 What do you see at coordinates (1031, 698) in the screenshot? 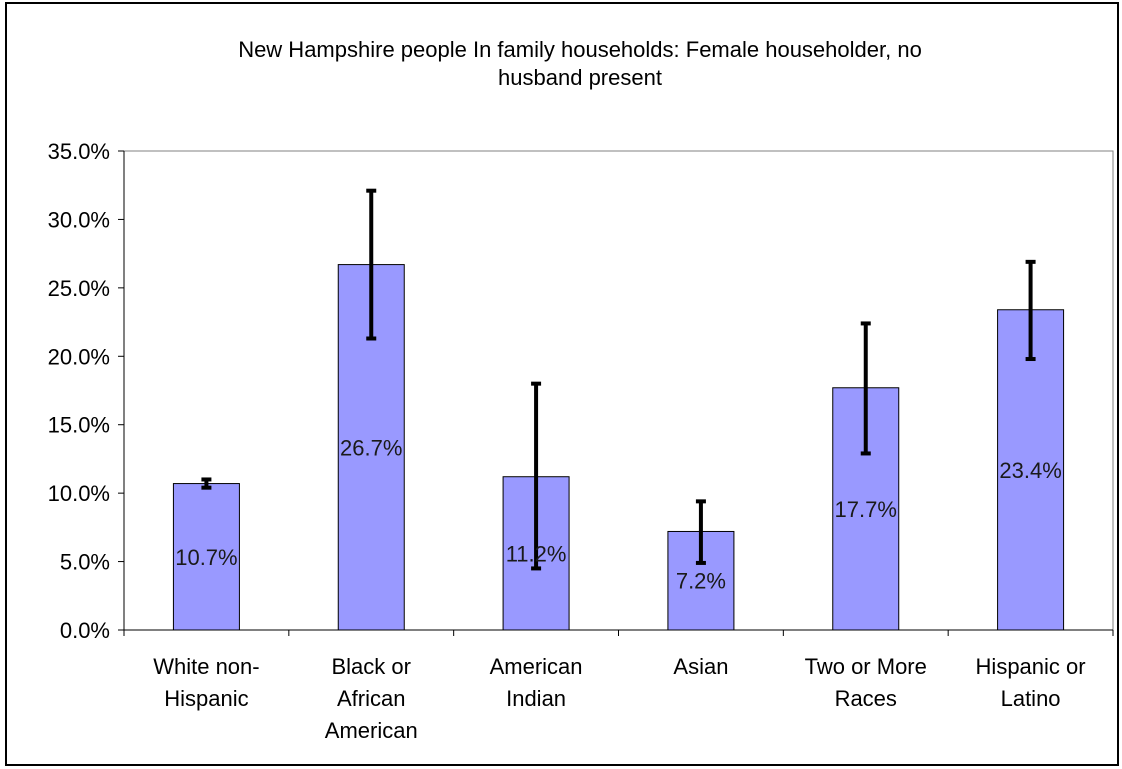
I see `category-label: Latino` at bounding box center [1031, 698].